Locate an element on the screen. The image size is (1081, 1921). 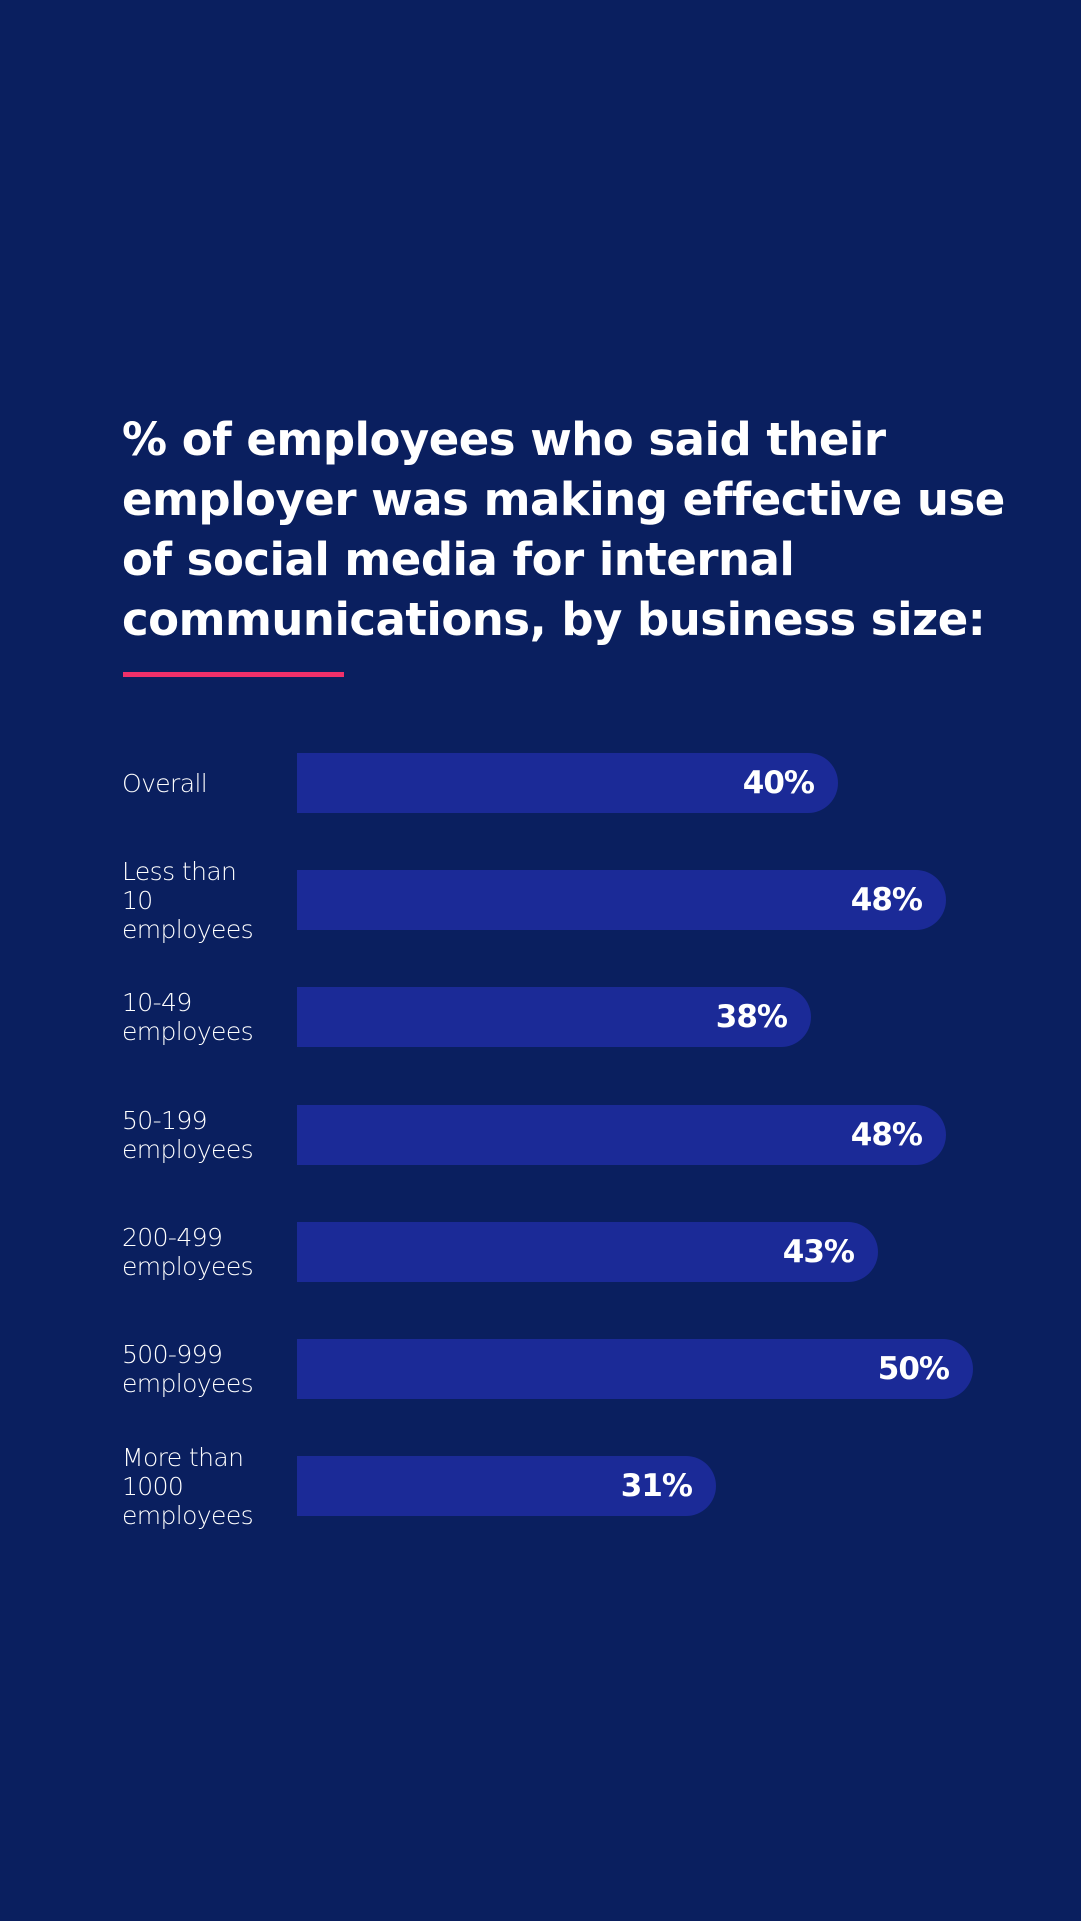
bar-row: Overall 40% is located at coordinates (480, 783).